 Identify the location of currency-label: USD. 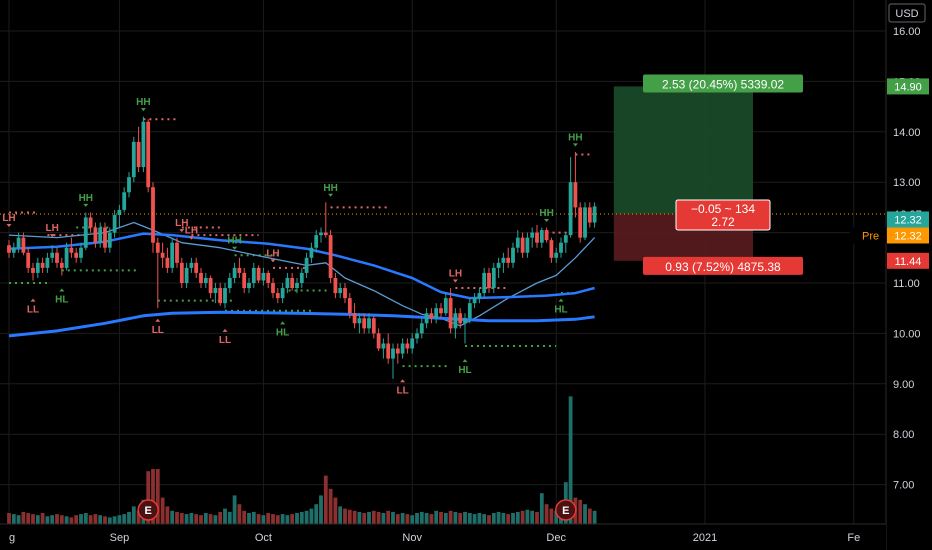
(906, 14).